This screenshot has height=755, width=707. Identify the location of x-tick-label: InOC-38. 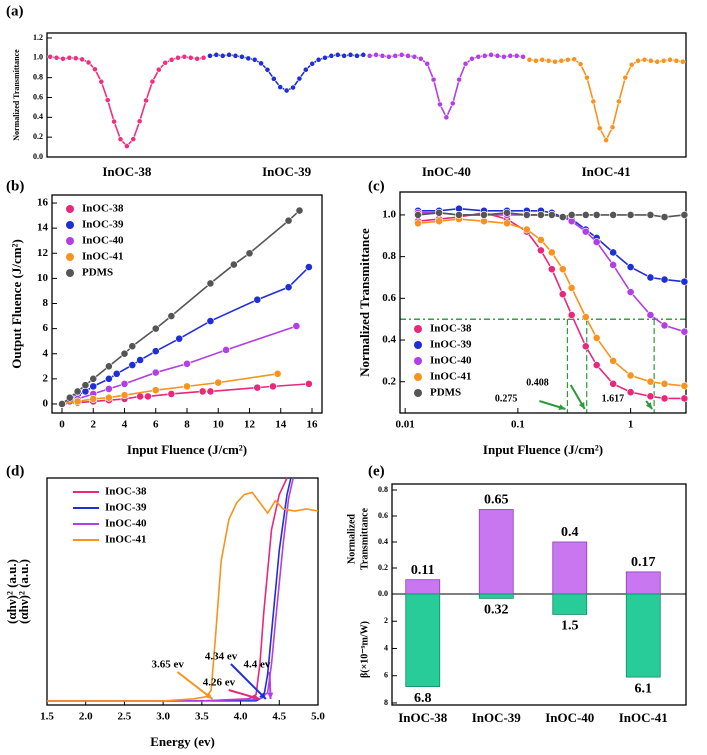
(423, 717).